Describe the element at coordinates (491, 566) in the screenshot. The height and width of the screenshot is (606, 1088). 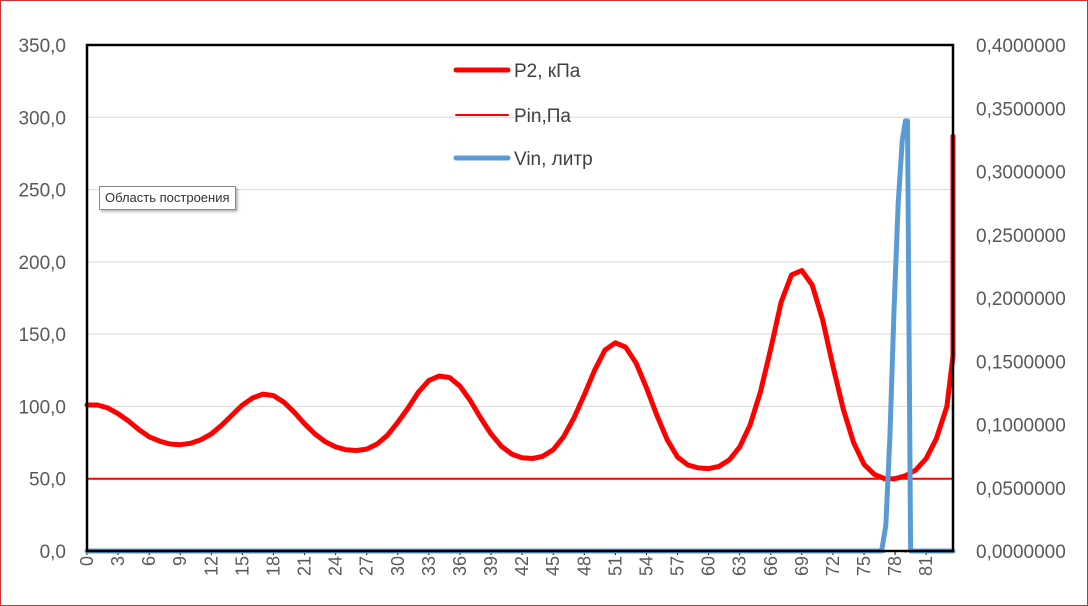
I see `x-tick-label: 39` at that location.